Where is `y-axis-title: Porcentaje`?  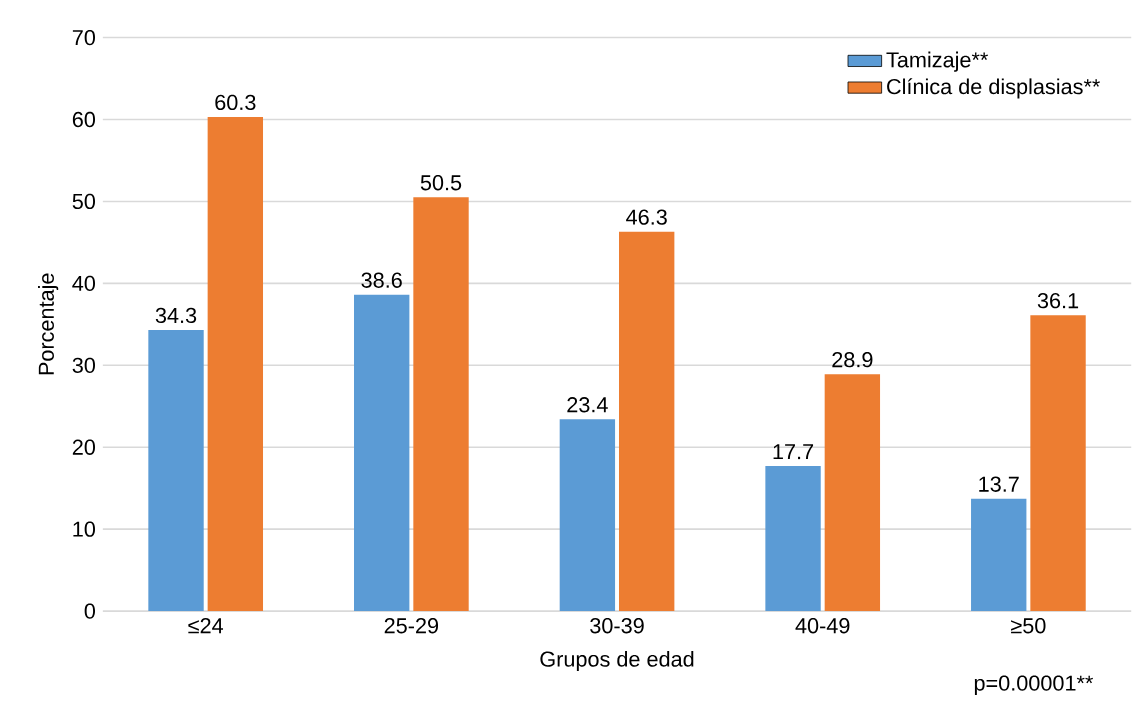
y-axis-title: Porcentaje is located at coordinates (48, 324).